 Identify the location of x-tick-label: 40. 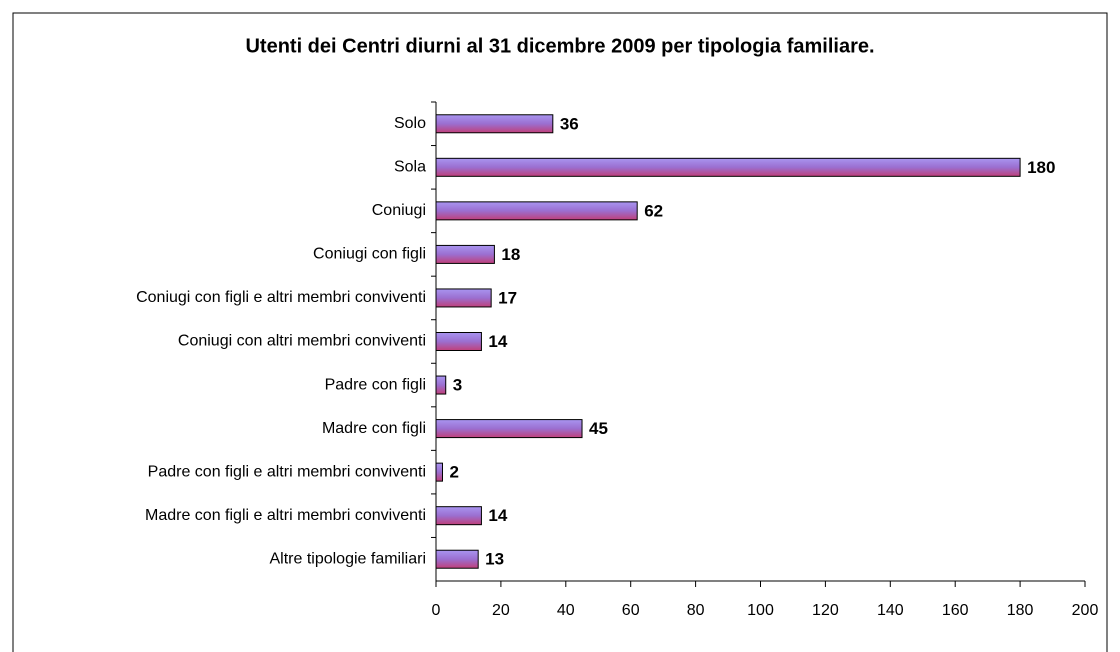
(566, 610).